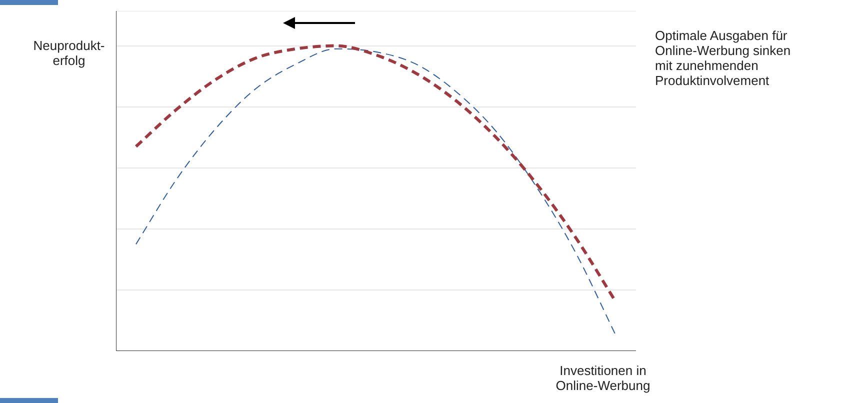  What do you see at coordinates (723, 58) in the screenshot?
I see `text: Optimale Ausgaben für Online-Werbung sinken mit zunehmenden Produktinvolvement` at bounding box center [723, 58].